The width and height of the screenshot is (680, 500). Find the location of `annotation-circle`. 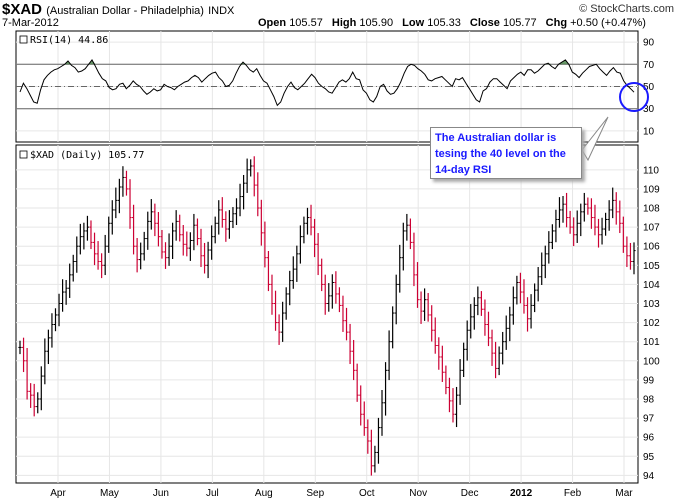

annotation-circle is located at coordinates (634, 97).